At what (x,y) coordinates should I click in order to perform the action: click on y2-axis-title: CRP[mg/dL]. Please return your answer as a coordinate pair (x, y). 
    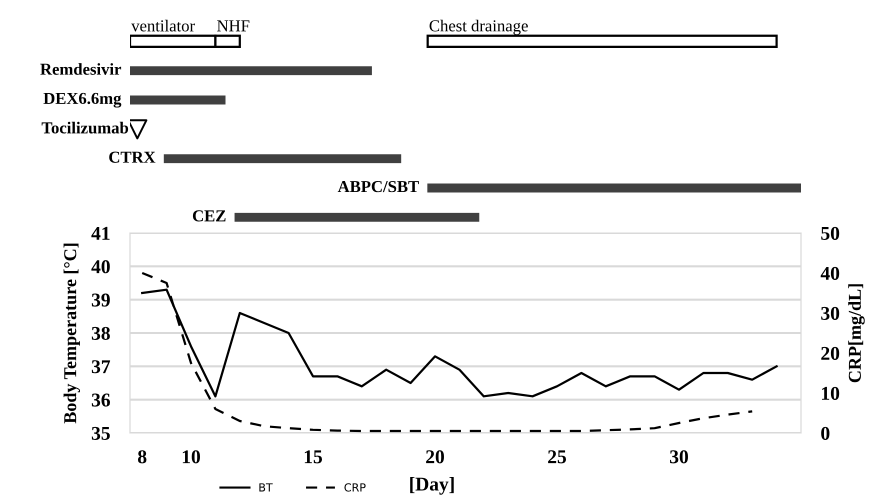
    Looking at the image, I should click on (856, 333).